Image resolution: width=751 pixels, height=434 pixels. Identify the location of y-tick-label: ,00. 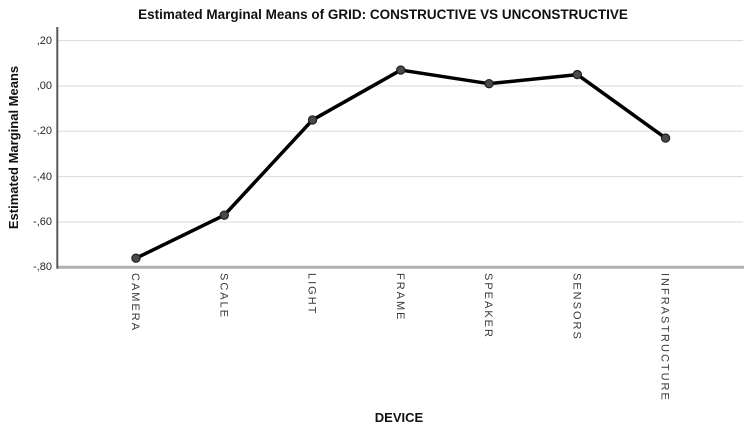
(44, 85).